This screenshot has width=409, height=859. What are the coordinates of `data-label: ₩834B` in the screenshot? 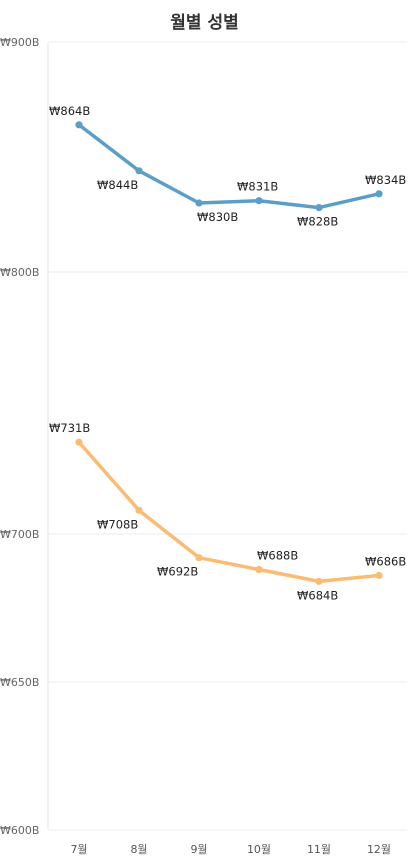 It's located at (385, 180).